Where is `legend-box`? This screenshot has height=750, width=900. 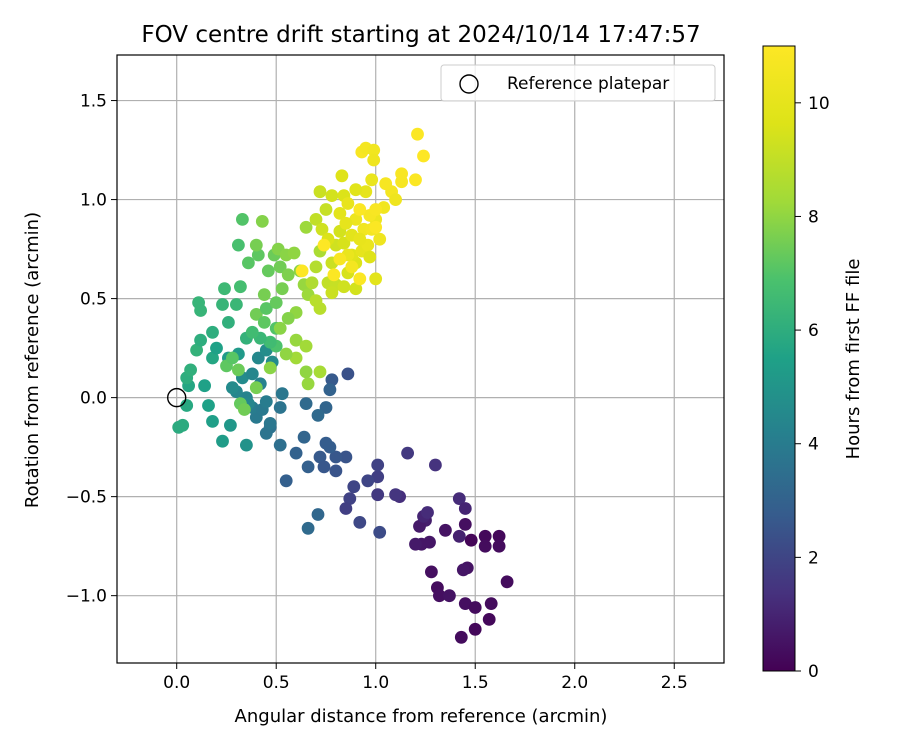
legend-box is located at coordinates (578, 83).